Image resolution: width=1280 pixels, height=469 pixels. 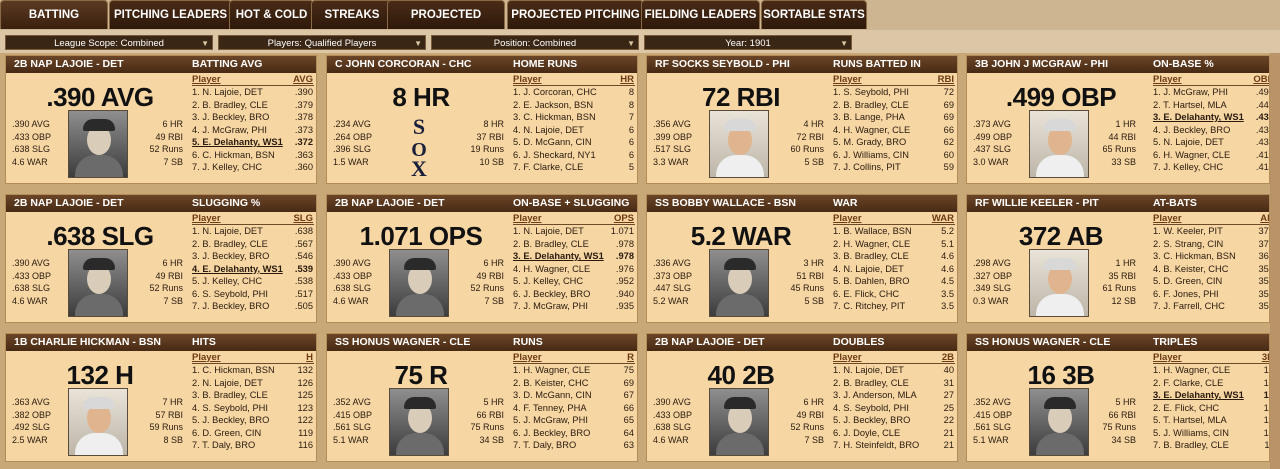 I want to click on player-link: 4. J. McGraw, PHI, so click(x=229, y=129).